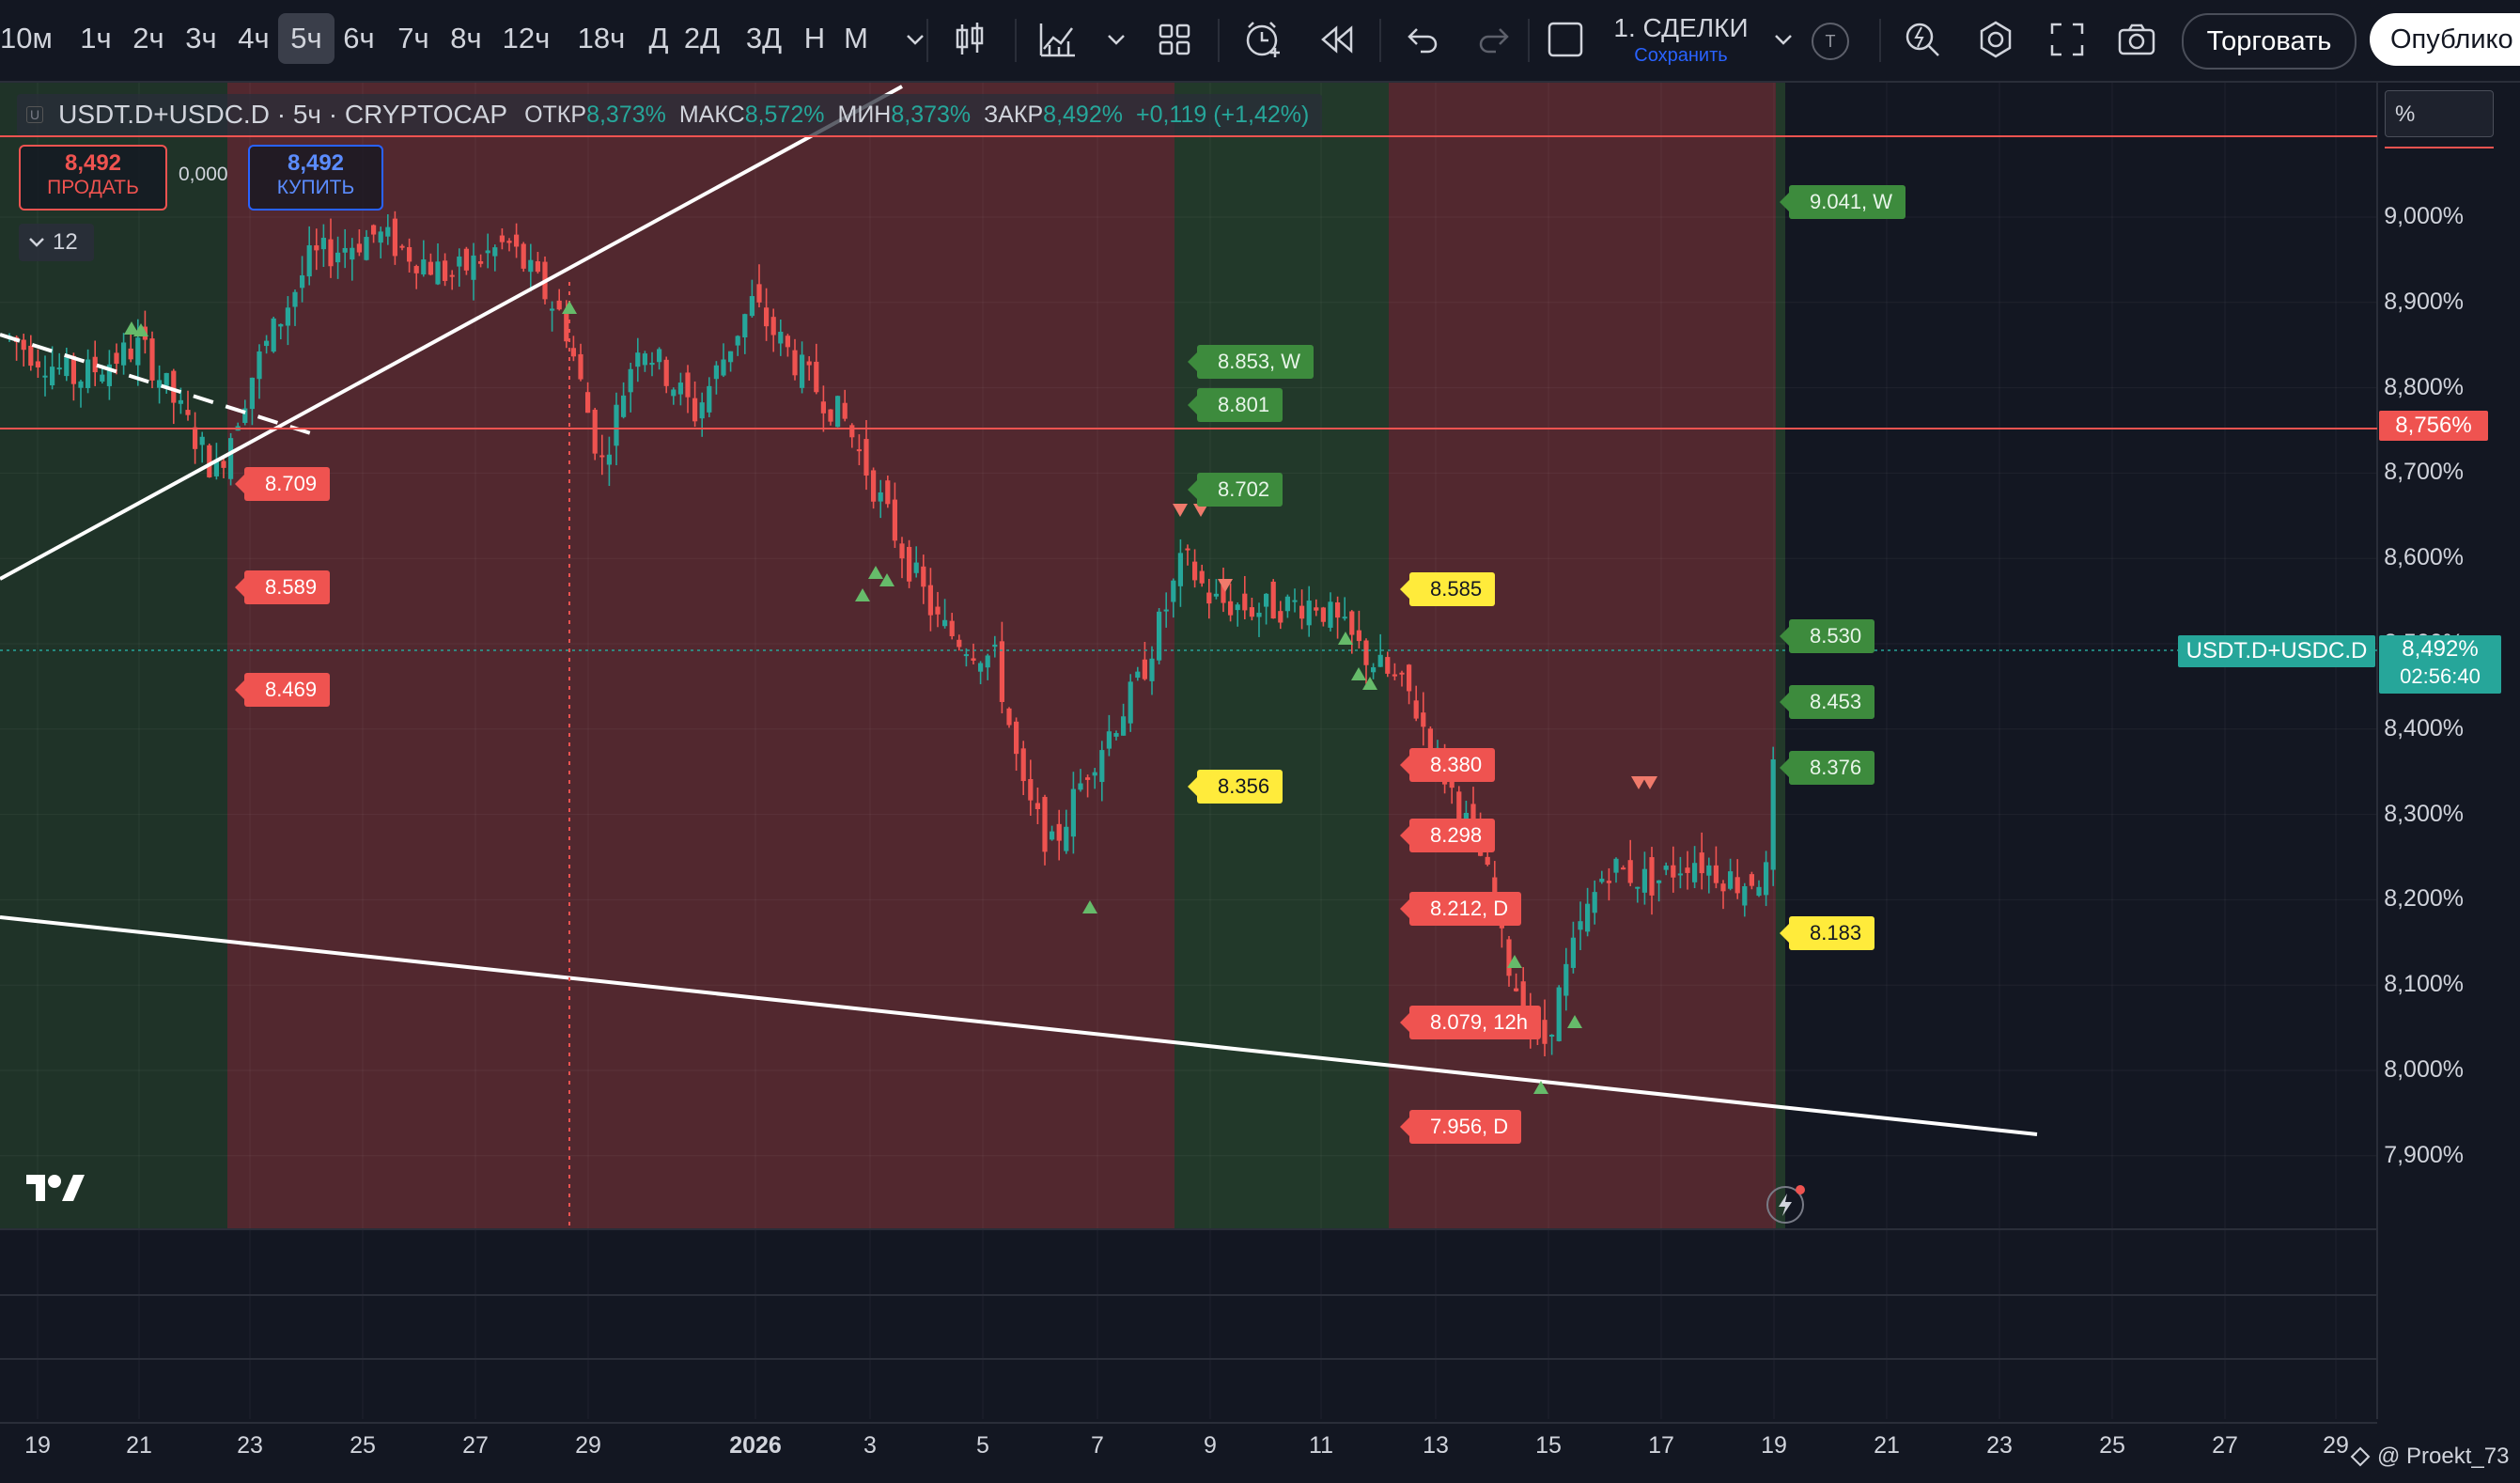  What do you see at coordinates (282, 587) in the screenshot?
I see `red-price-tag: 8.589` at bounding box center [282, 587].